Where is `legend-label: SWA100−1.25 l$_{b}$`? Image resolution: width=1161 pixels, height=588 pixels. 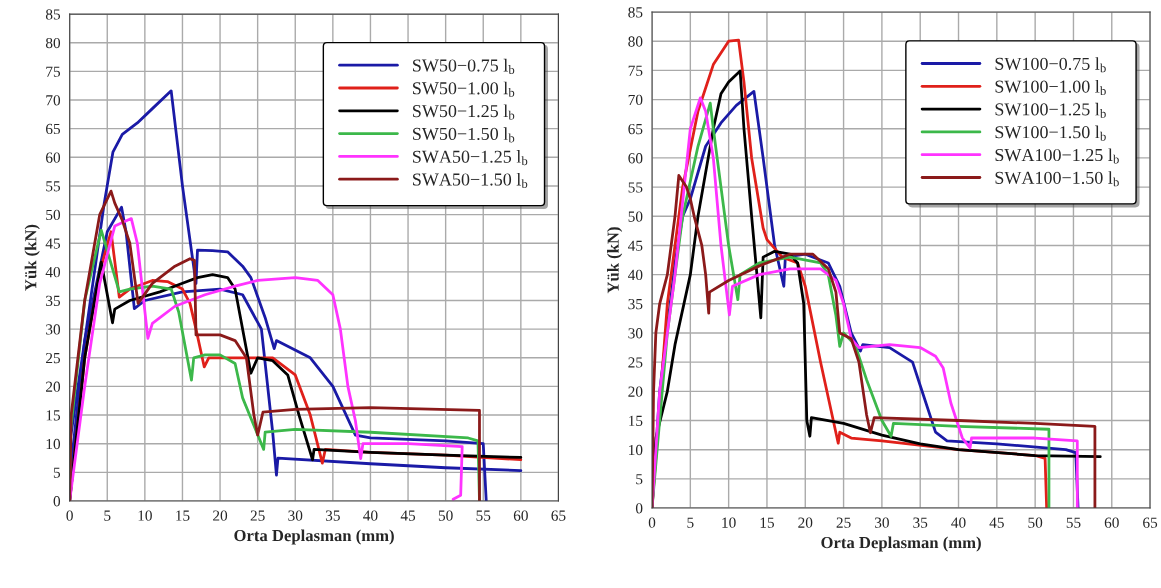 legend-label: SWA100−1.25 l$_{b}$ is located at coordinates (1057, 156).